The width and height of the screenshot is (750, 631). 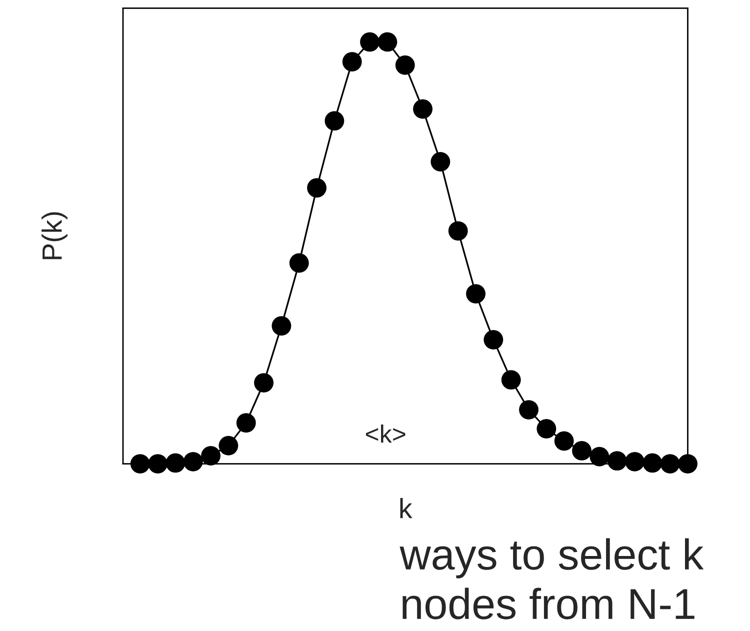 What do you see at coordinates (552, 579) in the screenshot?
I see `text: ways to select k nodes from N-1` at bounding box center [552, 579].